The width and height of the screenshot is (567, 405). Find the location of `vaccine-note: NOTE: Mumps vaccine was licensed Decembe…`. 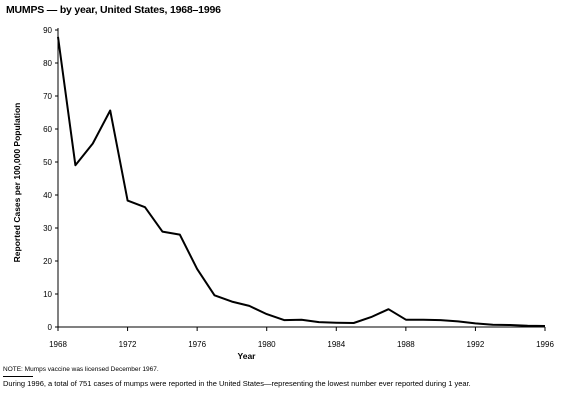

vaccine-note: NOTE: Mumps vaccine was licensed Decembe… is located at coordinates (81, 369).